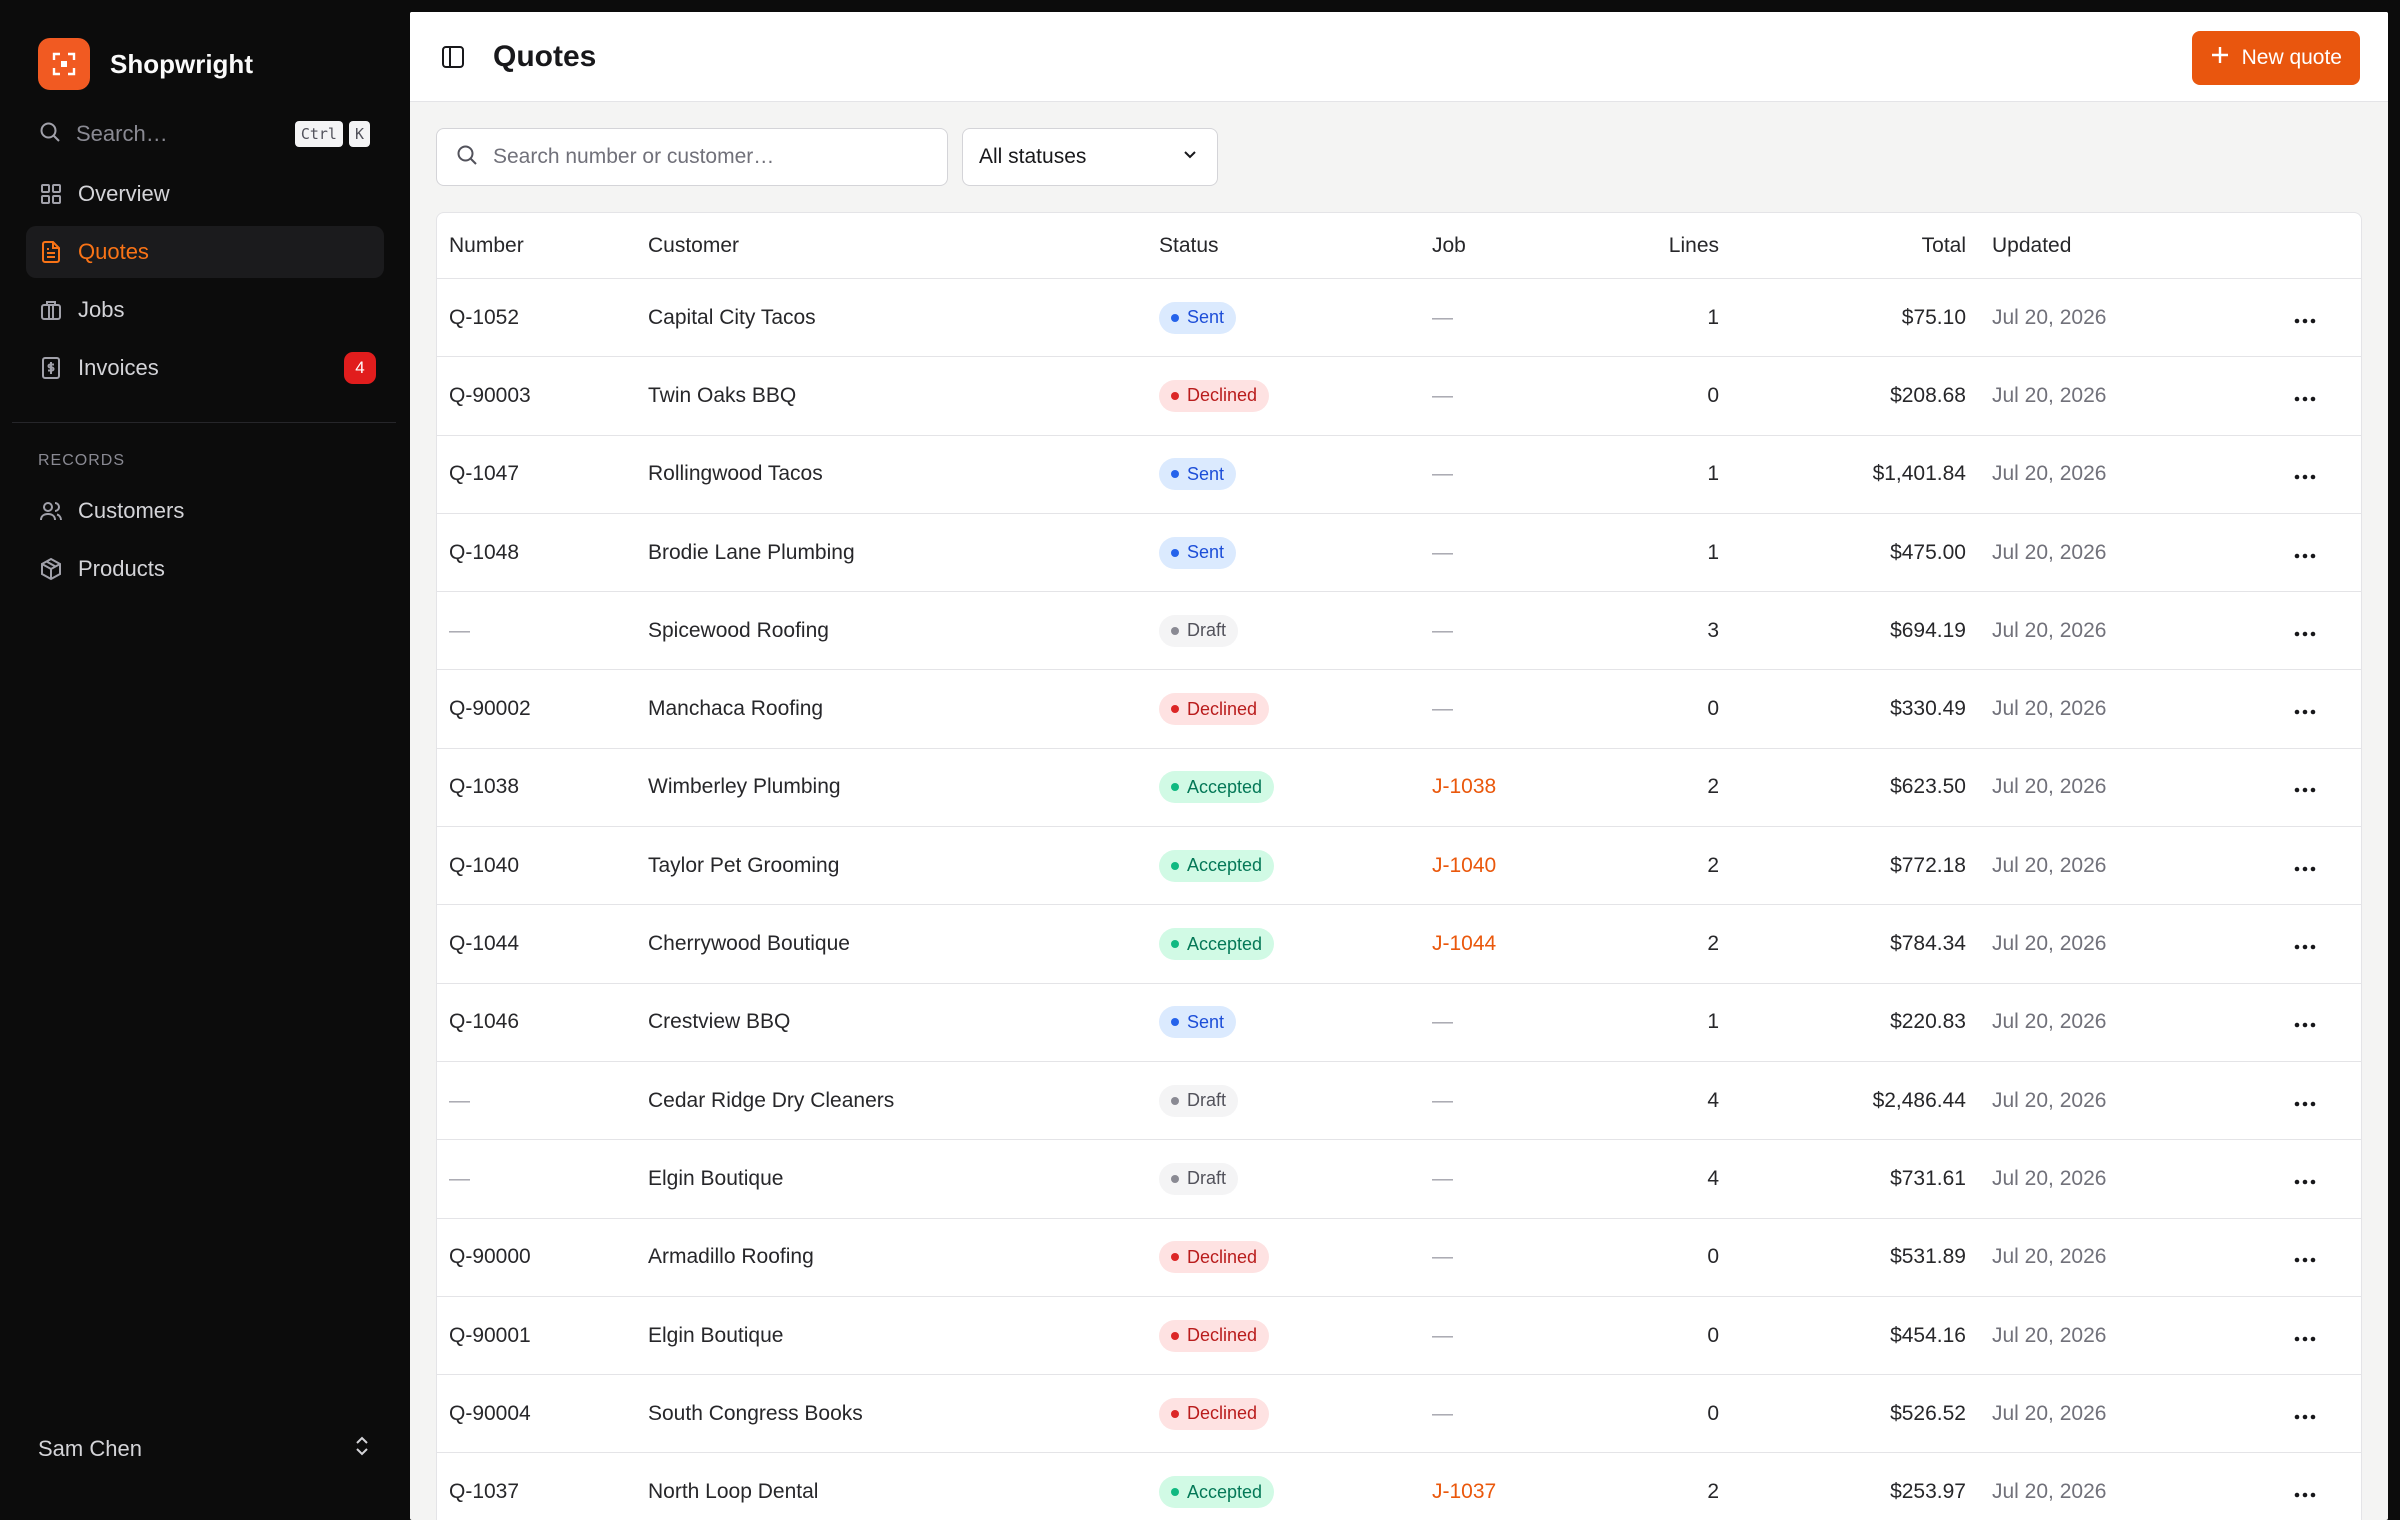 The width and height of the screenshot is (2400, 1520). I want to click on customer-name: Crestview BBQ, so click(719, 1022).